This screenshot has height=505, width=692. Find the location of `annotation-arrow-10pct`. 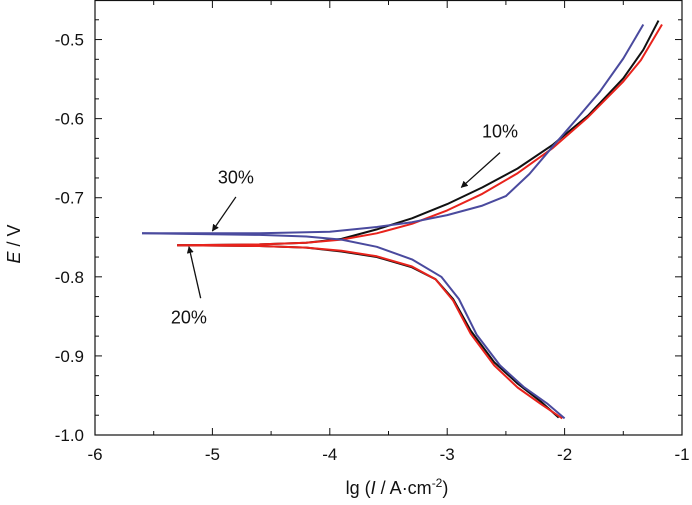

annotation-arrow-10pct is located at coordinates (480, 170).